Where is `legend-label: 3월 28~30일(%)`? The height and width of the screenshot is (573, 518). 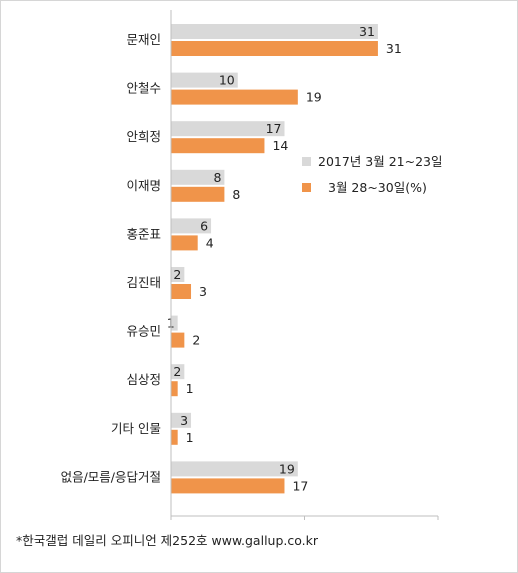 legend-label: 3월 28~30일(%) is located at coordinates (377, 187).